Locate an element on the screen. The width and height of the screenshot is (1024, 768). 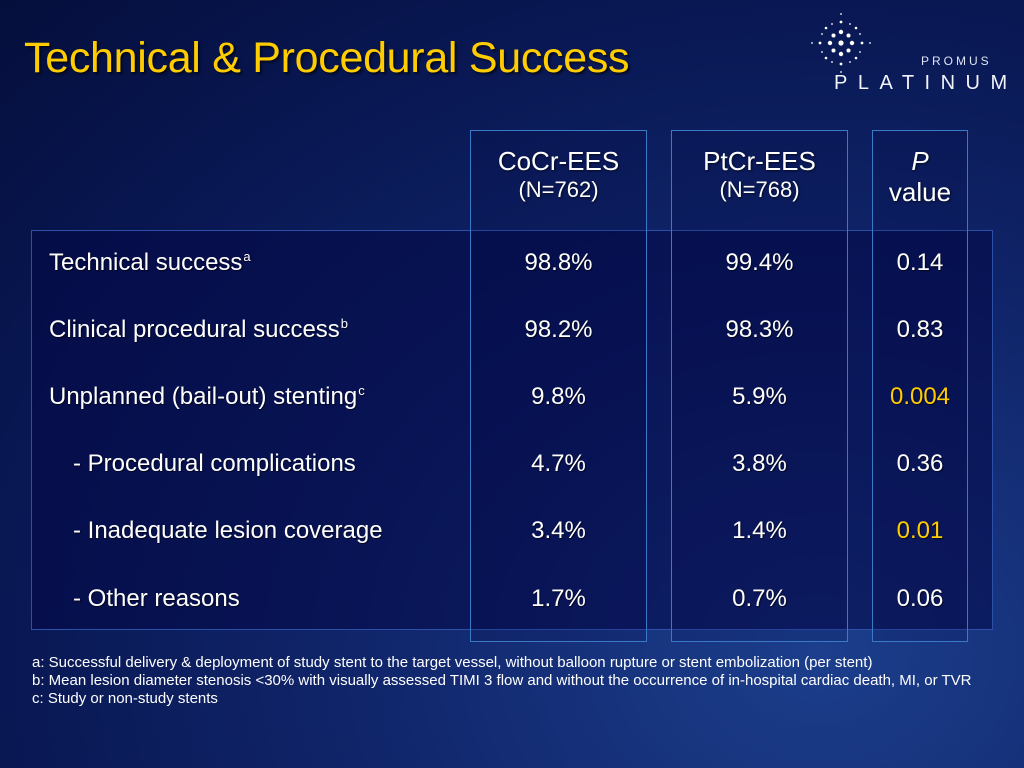
ptcr-value: 0.7% is located at coordinates (759, 598).